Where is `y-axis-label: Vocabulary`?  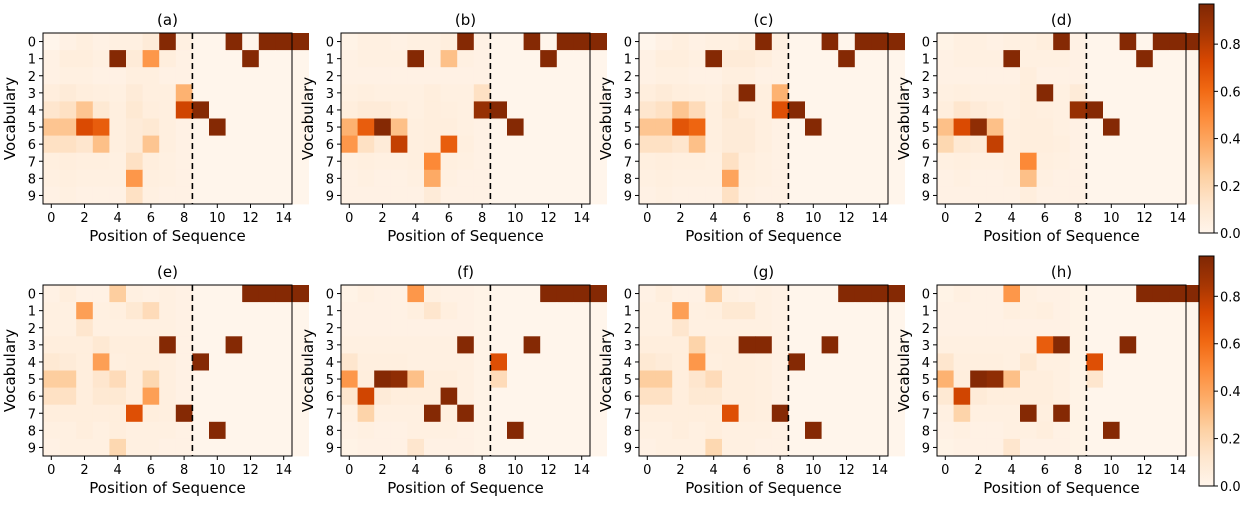 y-axis-label: Vocabulary is located at coordinates (904, 118).